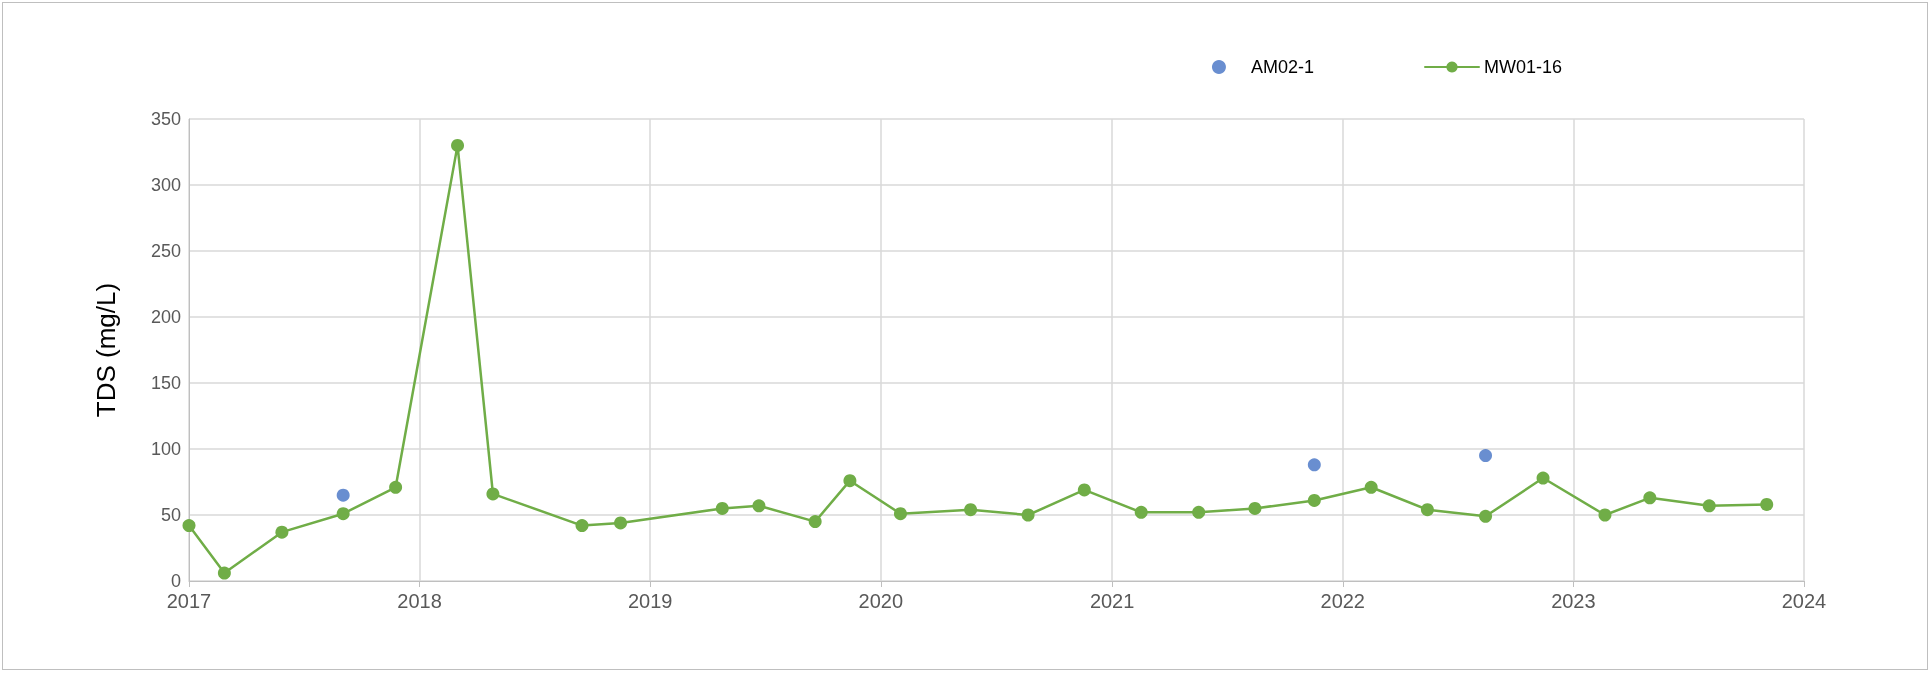 The height and width of the screenshot is (674, 1932). Describe the element at coordinates (165, 119) in the screenshot. I see `y-tick-label: 350` at that location.